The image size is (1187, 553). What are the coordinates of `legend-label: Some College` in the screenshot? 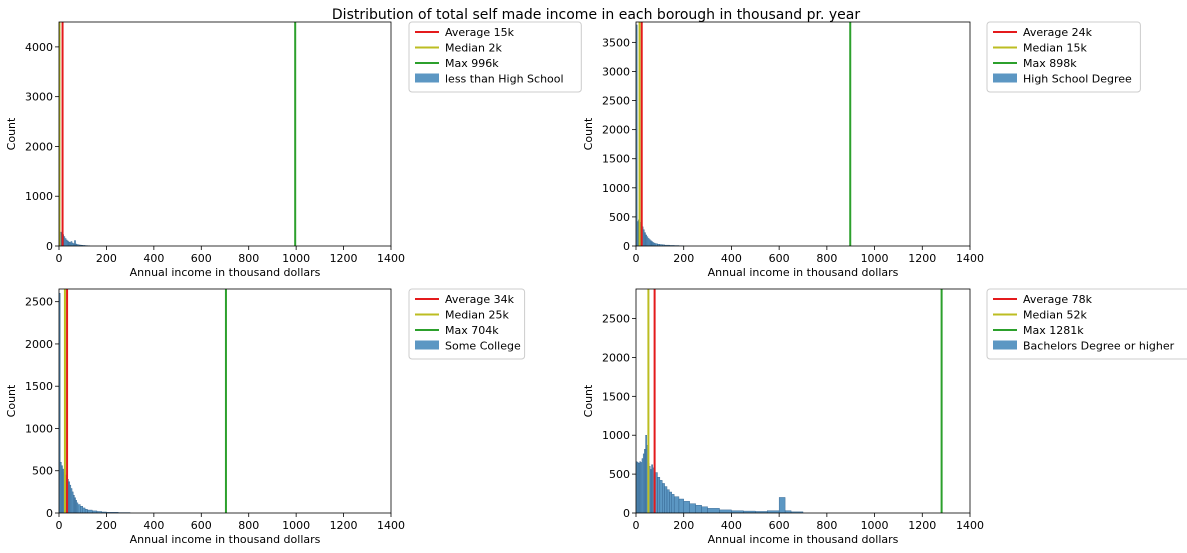 It's located at (483, 346).